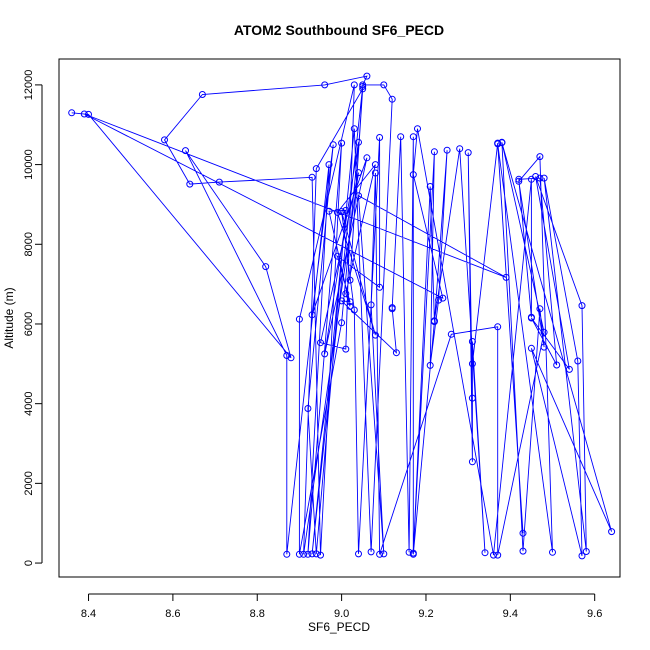 The height and width of the screenshot is (650, 650). I want to click on chart-title: ATOM2 Southbound SF6_PECD, so click(339, 30).